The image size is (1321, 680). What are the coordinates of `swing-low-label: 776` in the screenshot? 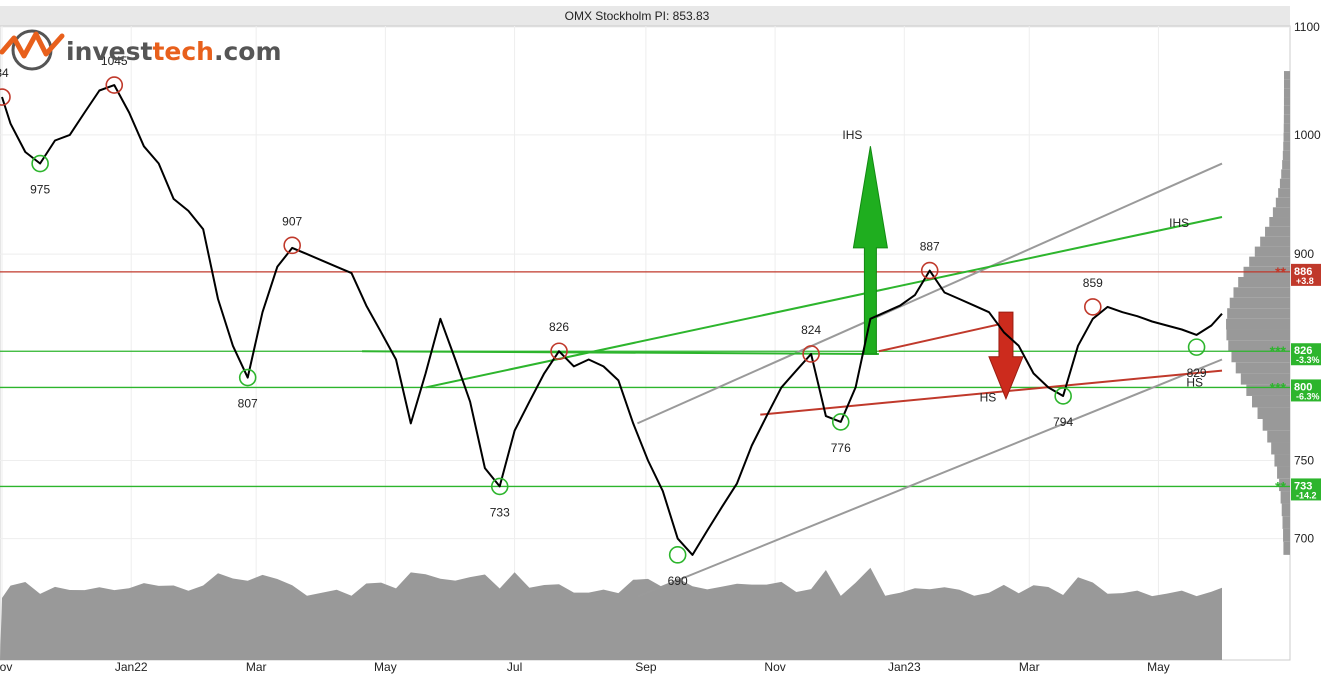 It's located at (841, 448).